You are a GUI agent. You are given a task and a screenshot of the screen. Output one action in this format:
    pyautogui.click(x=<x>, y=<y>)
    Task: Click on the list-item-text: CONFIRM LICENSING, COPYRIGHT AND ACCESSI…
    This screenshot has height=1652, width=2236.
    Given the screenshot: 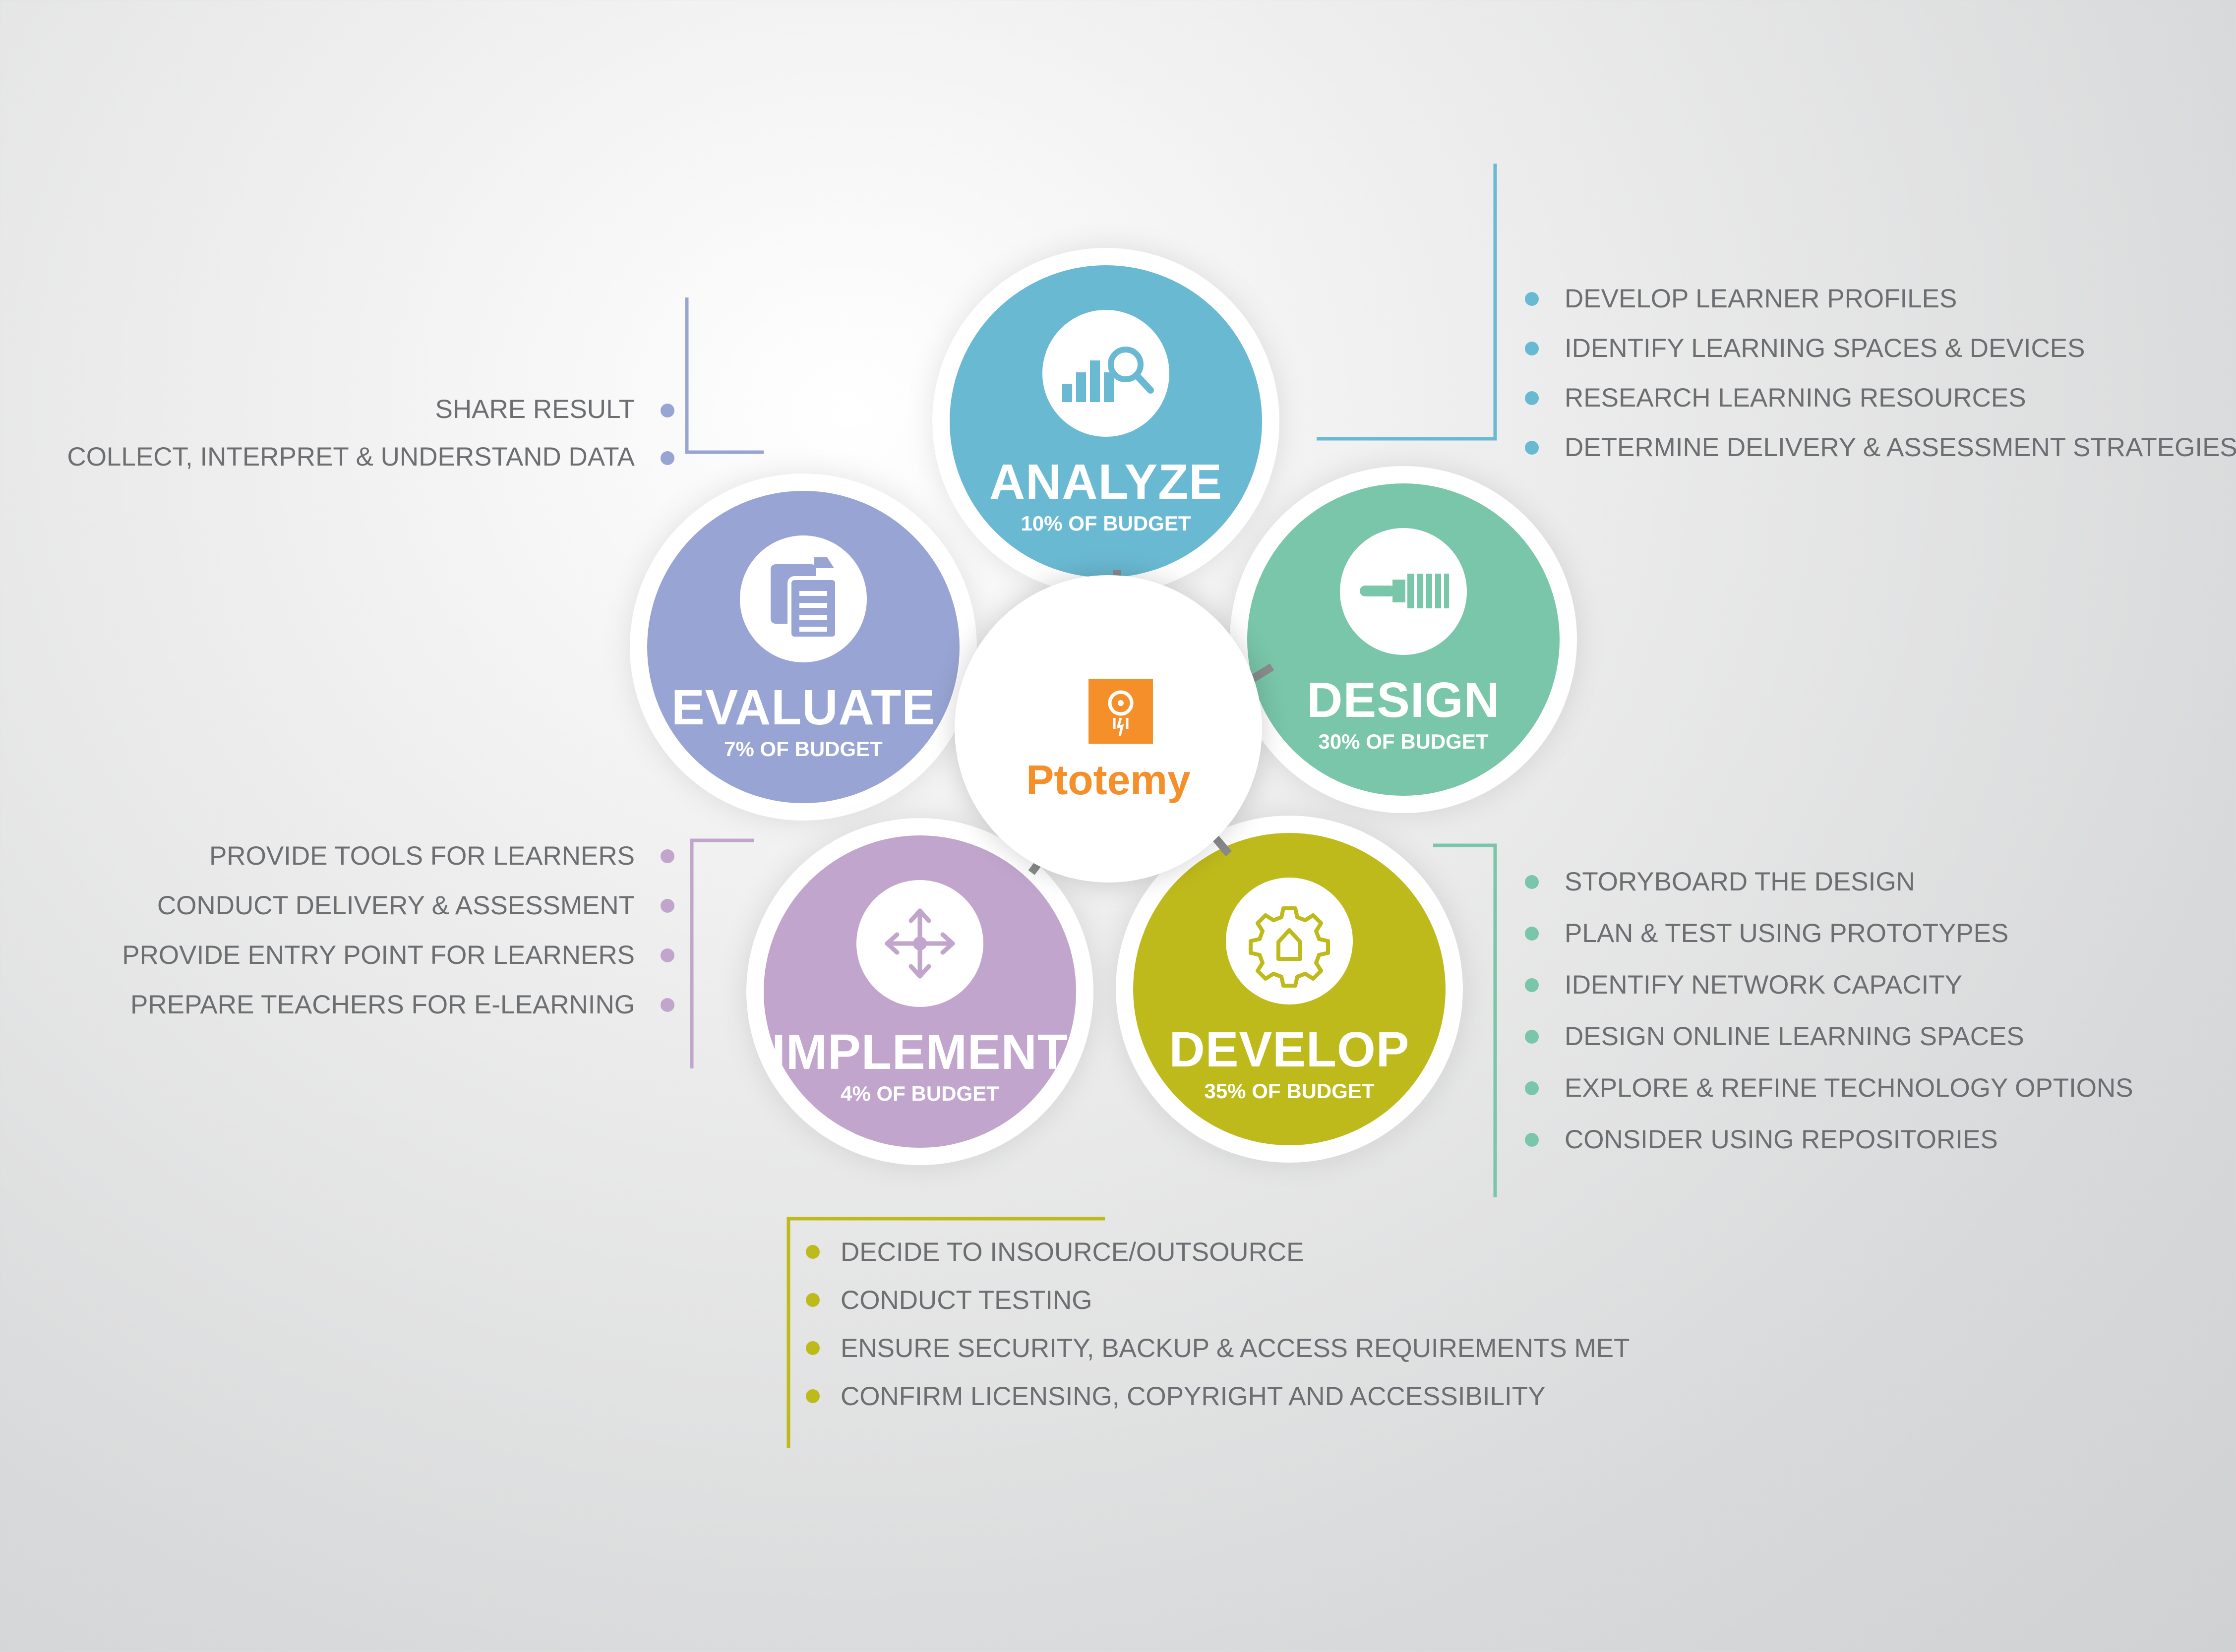 What is the action you would take?
    pyautogui.click(x=1193, y=1396)
    